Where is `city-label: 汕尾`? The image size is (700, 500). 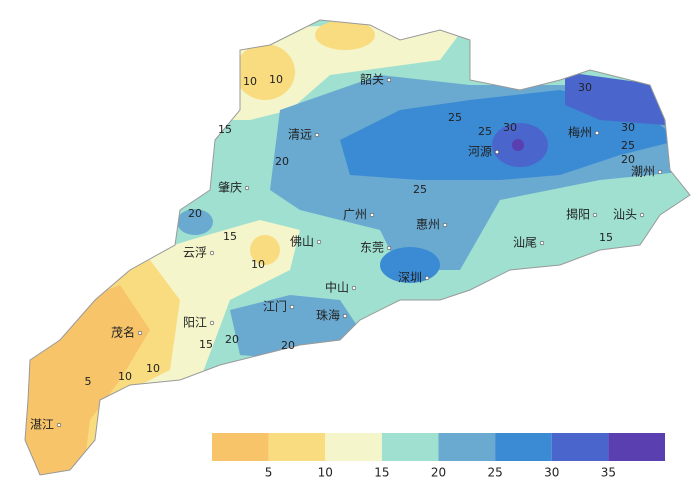
city-label: 汕尾 is located at coordinates (525, 243).